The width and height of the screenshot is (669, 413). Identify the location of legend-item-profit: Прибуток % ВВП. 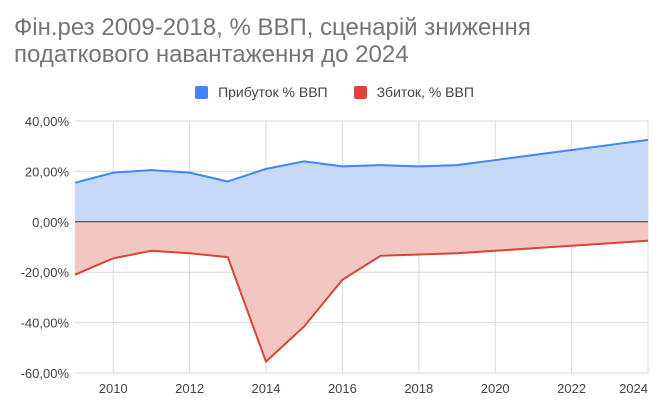
(261, 92).